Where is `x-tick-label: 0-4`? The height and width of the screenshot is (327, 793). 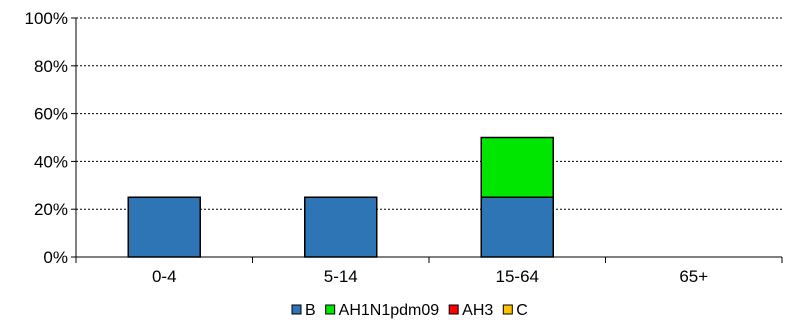 x-tick-label: 0-4 is located at coordinates (164, 276).